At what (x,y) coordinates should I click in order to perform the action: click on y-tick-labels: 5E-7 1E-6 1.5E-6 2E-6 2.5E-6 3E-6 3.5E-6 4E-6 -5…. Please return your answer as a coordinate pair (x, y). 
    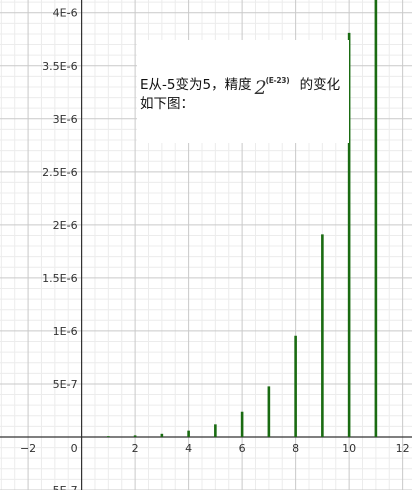
    Looking at the image, I should click on (60, 250).